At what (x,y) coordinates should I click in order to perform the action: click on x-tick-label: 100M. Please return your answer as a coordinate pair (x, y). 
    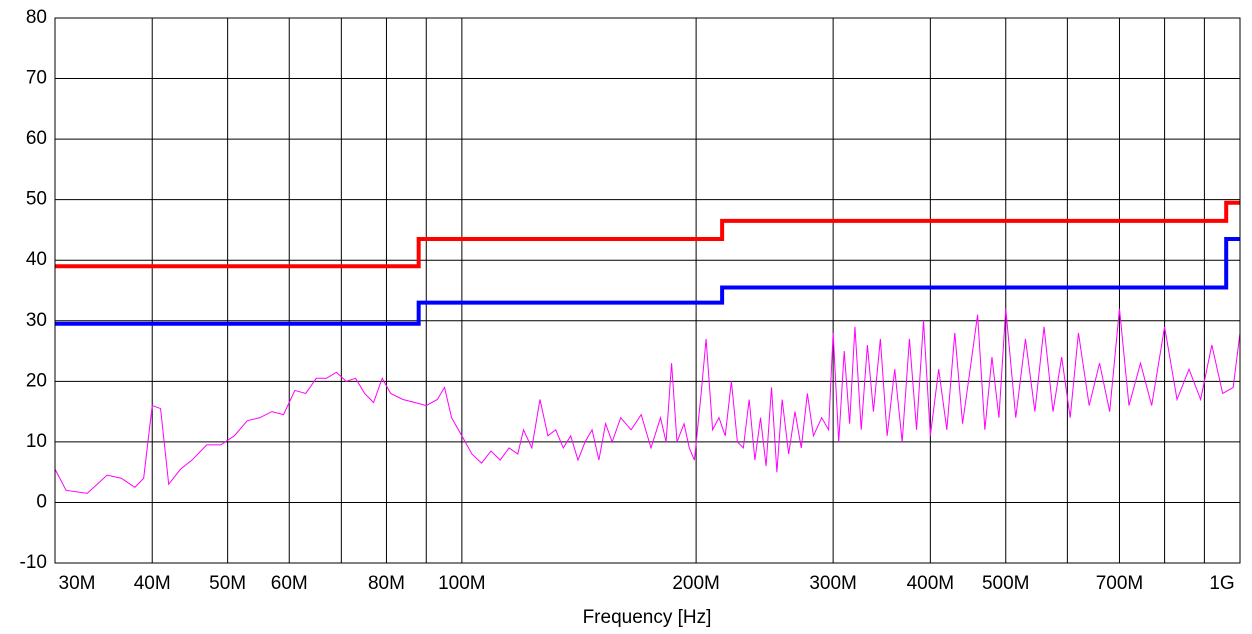
    Looking at the image, I should click on (462, 583).